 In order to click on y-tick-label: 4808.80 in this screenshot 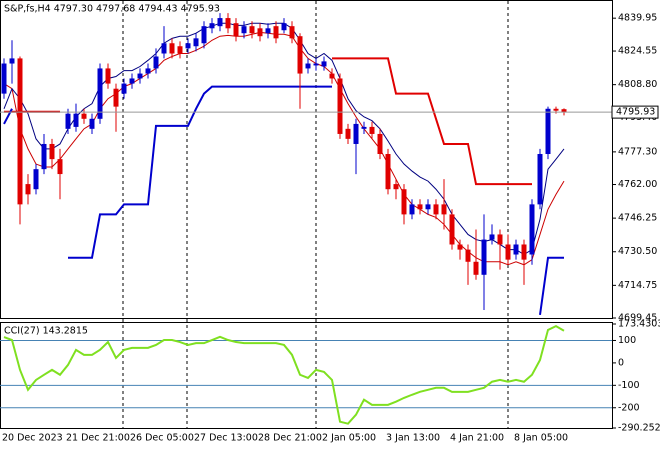, I will do `click(637, 84)`.